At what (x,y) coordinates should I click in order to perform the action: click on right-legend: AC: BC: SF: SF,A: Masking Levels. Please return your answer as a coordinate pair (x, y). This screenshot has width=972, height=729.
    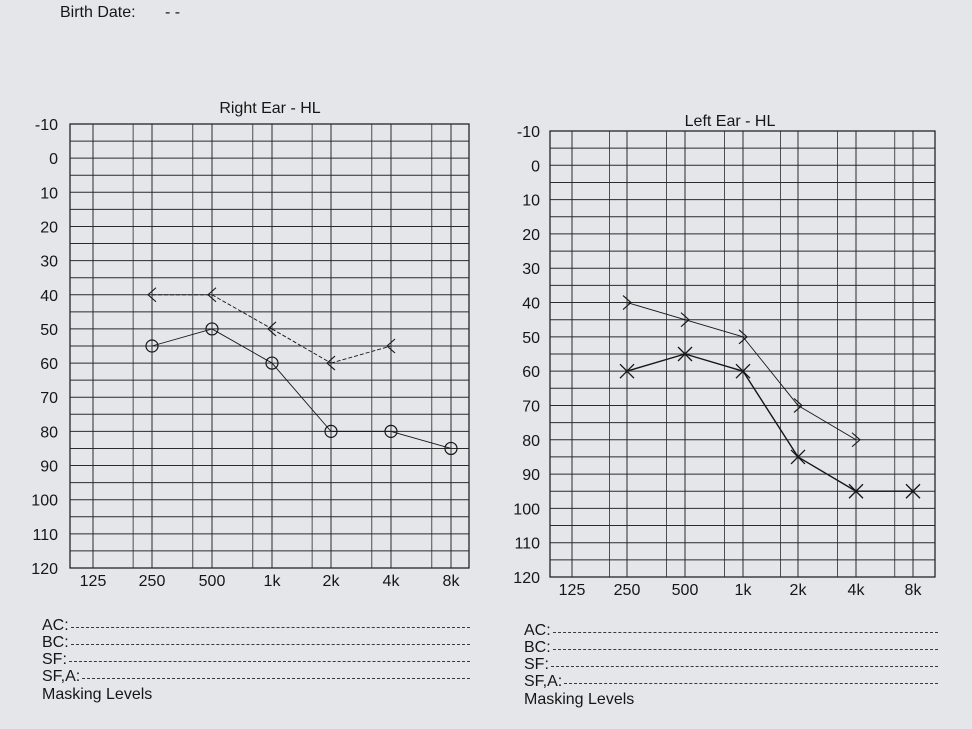
    Looking at the image, I should click on (256, 660).